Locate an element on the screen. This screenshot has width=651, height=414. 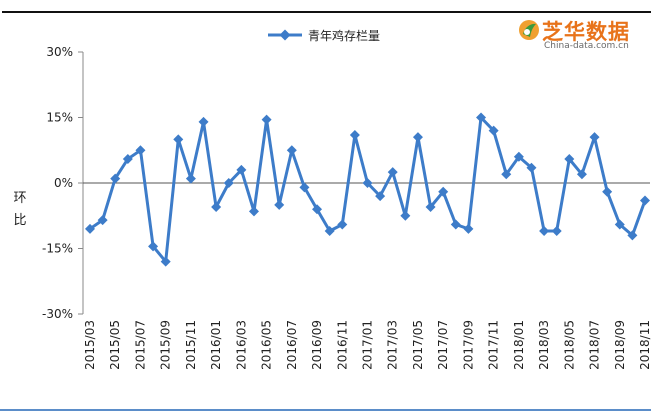
x-tick-label: 2018/03 is located at coordinates (544, 345).